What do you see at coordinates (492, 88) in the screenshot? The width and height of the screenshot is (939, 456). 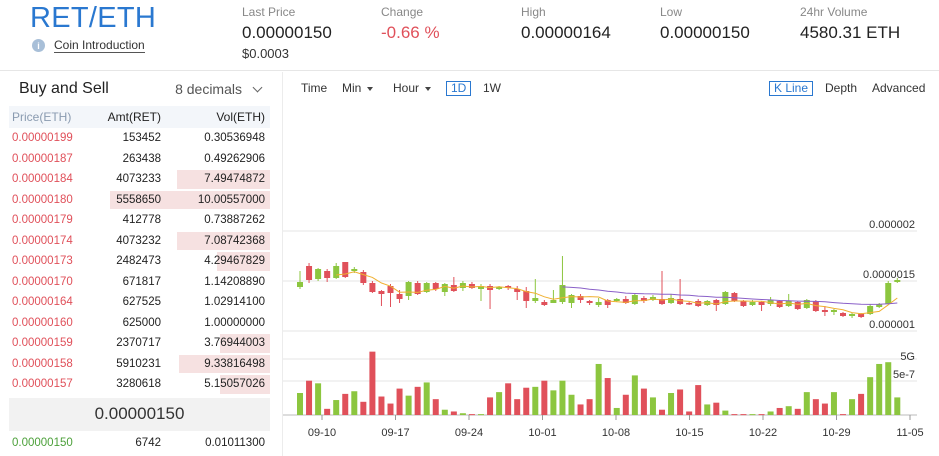 I see `tab-1w: 1W` at bounding box center [492, 88].